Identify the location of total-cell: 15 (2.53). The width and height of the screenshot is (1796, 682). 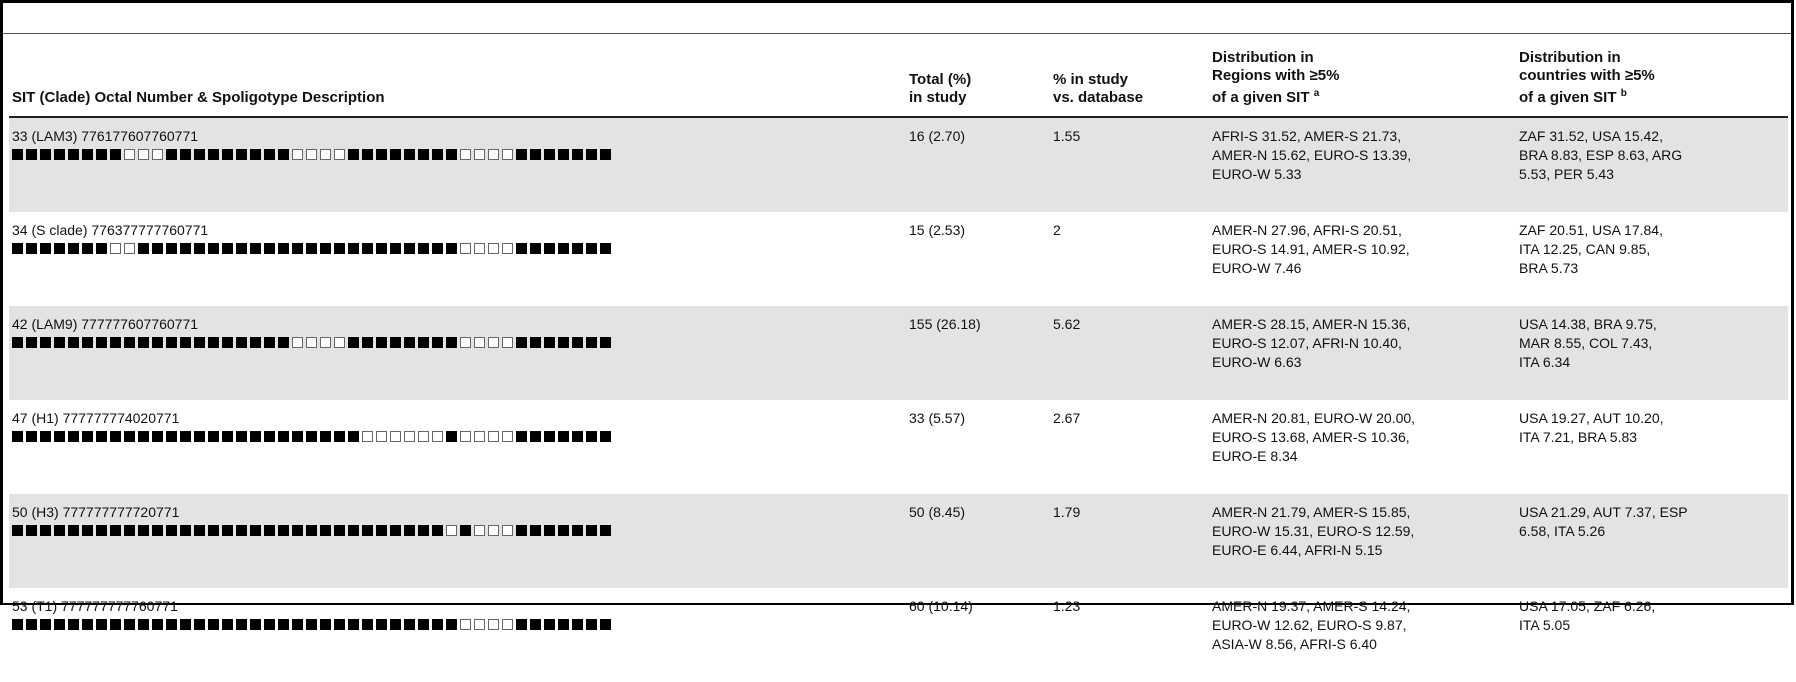
(937, 230).